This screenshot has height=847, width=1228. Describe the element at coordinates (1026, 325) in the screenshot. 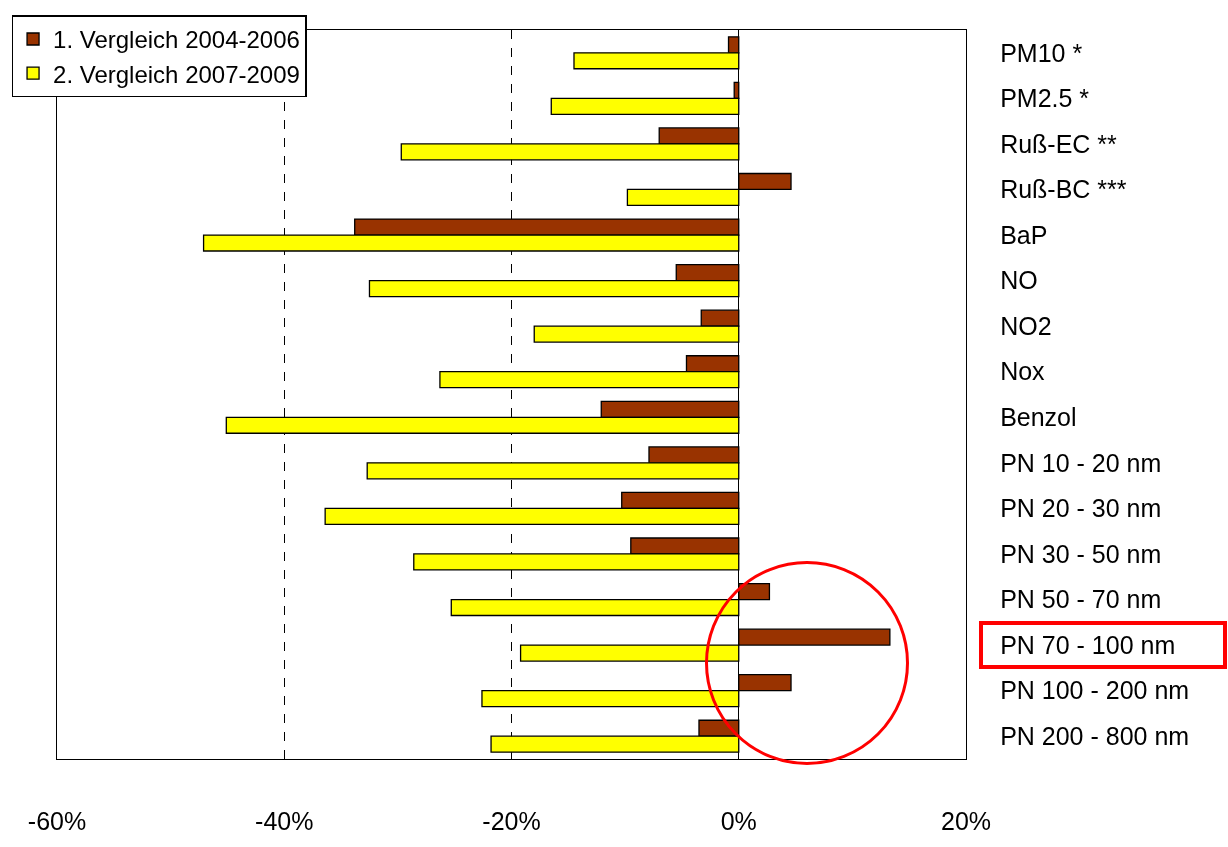

I see `y-tick-label: NO2` at that location.